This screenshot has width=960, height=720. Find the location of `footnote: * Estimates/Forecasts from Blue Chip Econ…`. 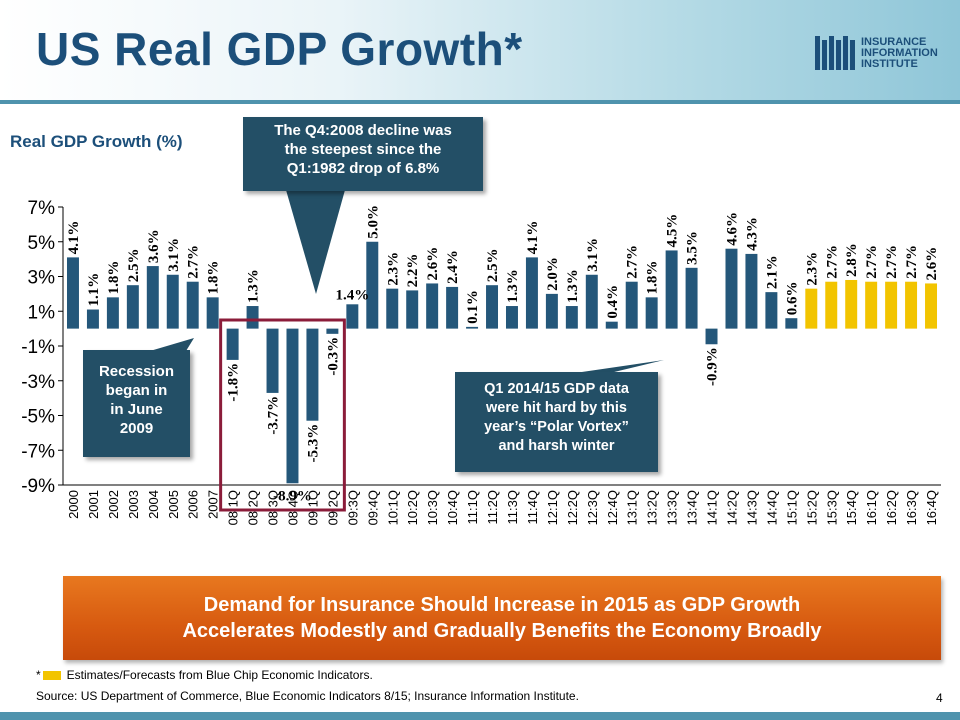

footnote: * Estimates/Forecasts from Blue Chip Econ… is located at coordinates (204, 675).